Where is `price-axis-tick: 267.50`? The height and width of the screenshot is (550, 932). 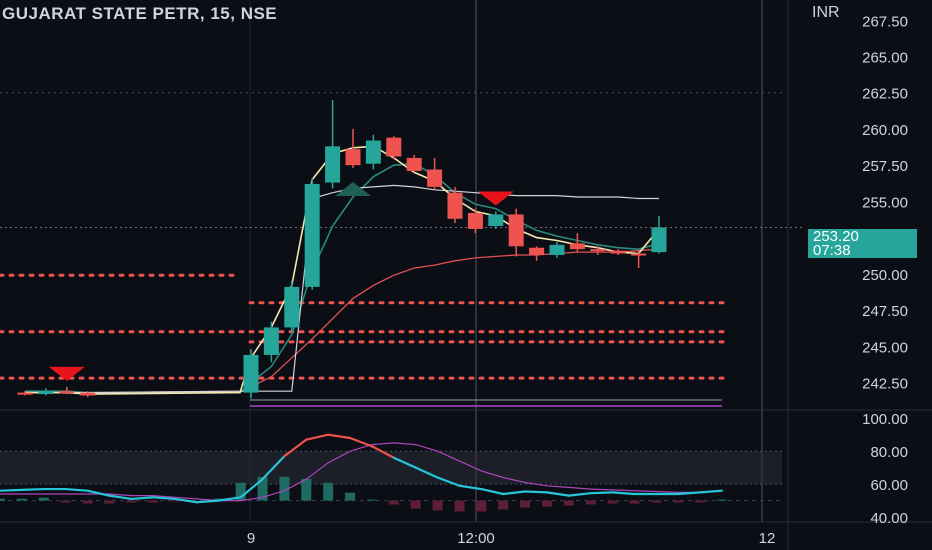 price-axis-tick: 267.50 is located at coordinates (885, 21).